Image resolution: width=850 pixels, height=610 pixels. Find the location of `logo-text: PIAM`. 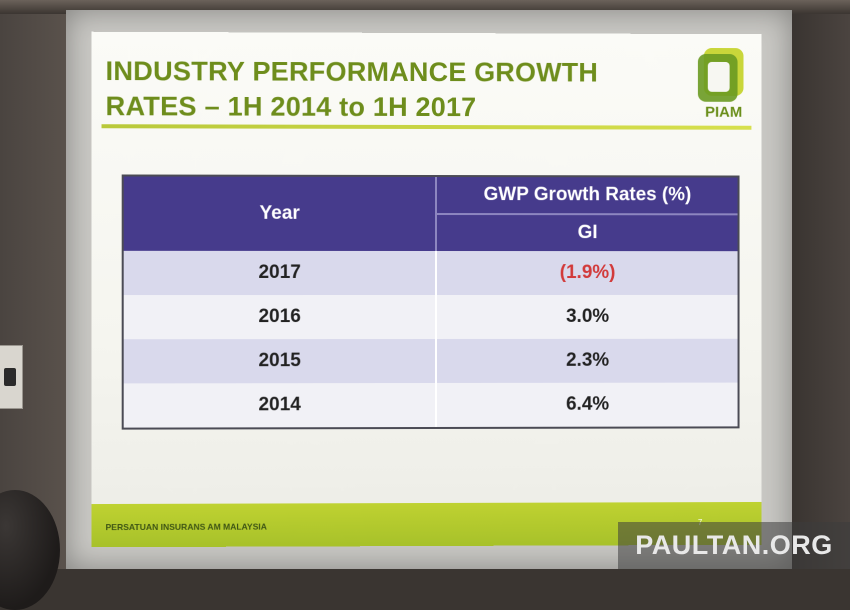

logo-text: PIAM is located at coordinates (723, 112).